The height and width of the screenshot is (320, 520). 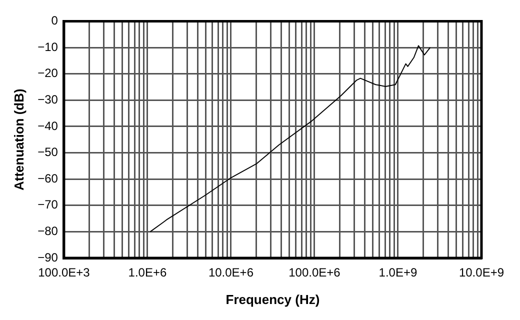 I want to click on y-tick-label: −30, so click(x=48, y=99).